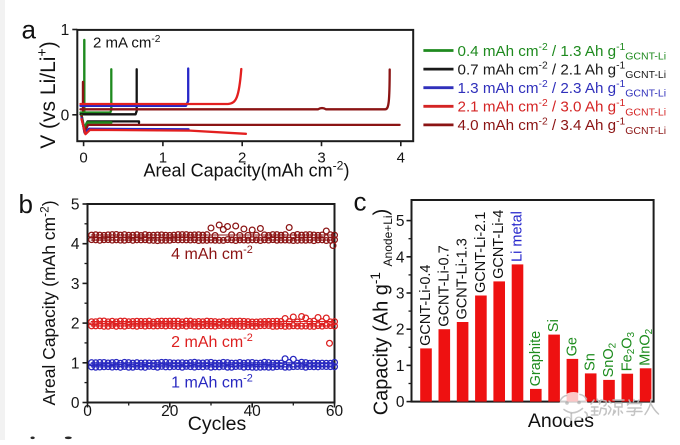 This screenshot has height=445, width=680. What do you see at coordinates (562, 71) in the screenshot?
I see `svg-text:0.7 mAh cm-2​ / 2.1 Ah g-1GCNT: 0.7 mAh cm-2​ / 2.1 Ah g-1GCNT-Li` at bounding box center [562, 71].